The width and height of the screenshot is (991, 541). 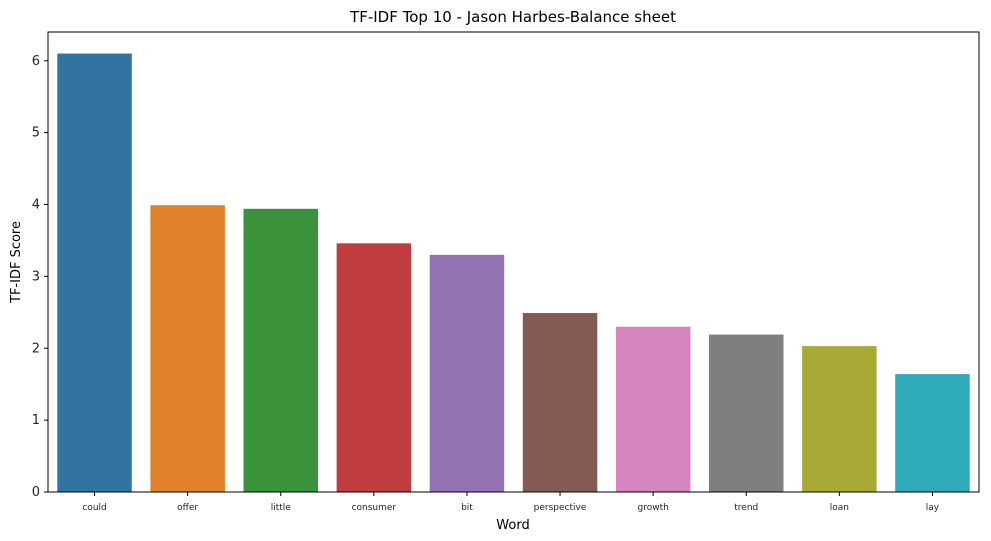 I want to click on bar-bit, so click(x=467, y=373).